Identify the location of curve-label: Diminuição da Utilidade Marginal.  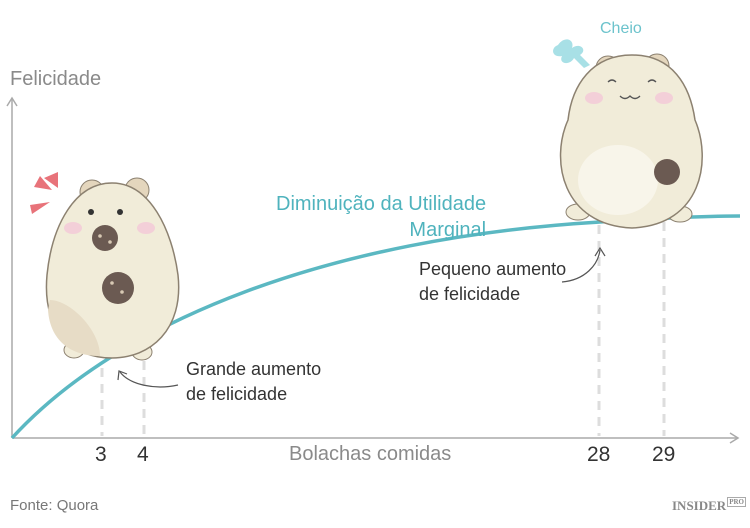
(381, 217).